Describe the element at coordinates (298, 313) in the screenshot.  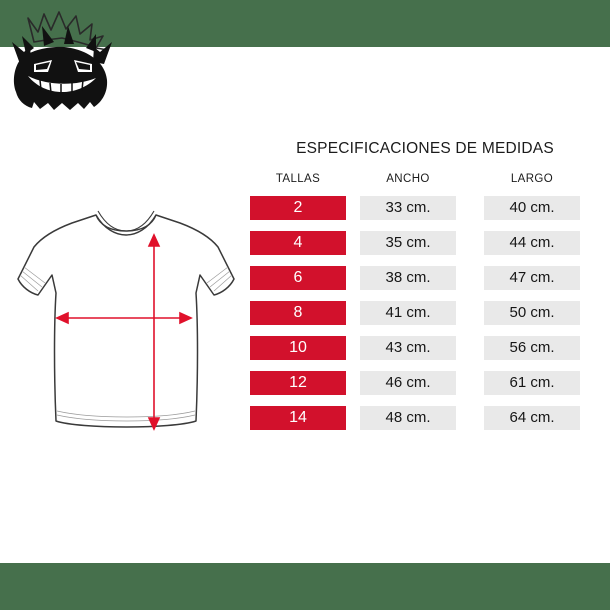
I see `size-badge: 8` at that location.